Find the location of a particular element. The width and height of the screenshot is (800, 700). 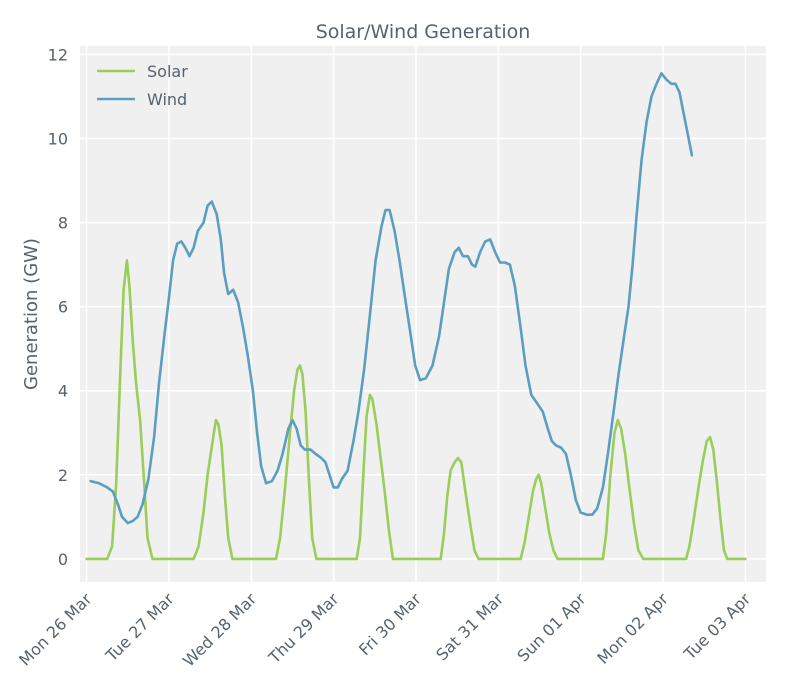

x-tick-label: Mon 02 Apr is located at coordinates (632, 628).